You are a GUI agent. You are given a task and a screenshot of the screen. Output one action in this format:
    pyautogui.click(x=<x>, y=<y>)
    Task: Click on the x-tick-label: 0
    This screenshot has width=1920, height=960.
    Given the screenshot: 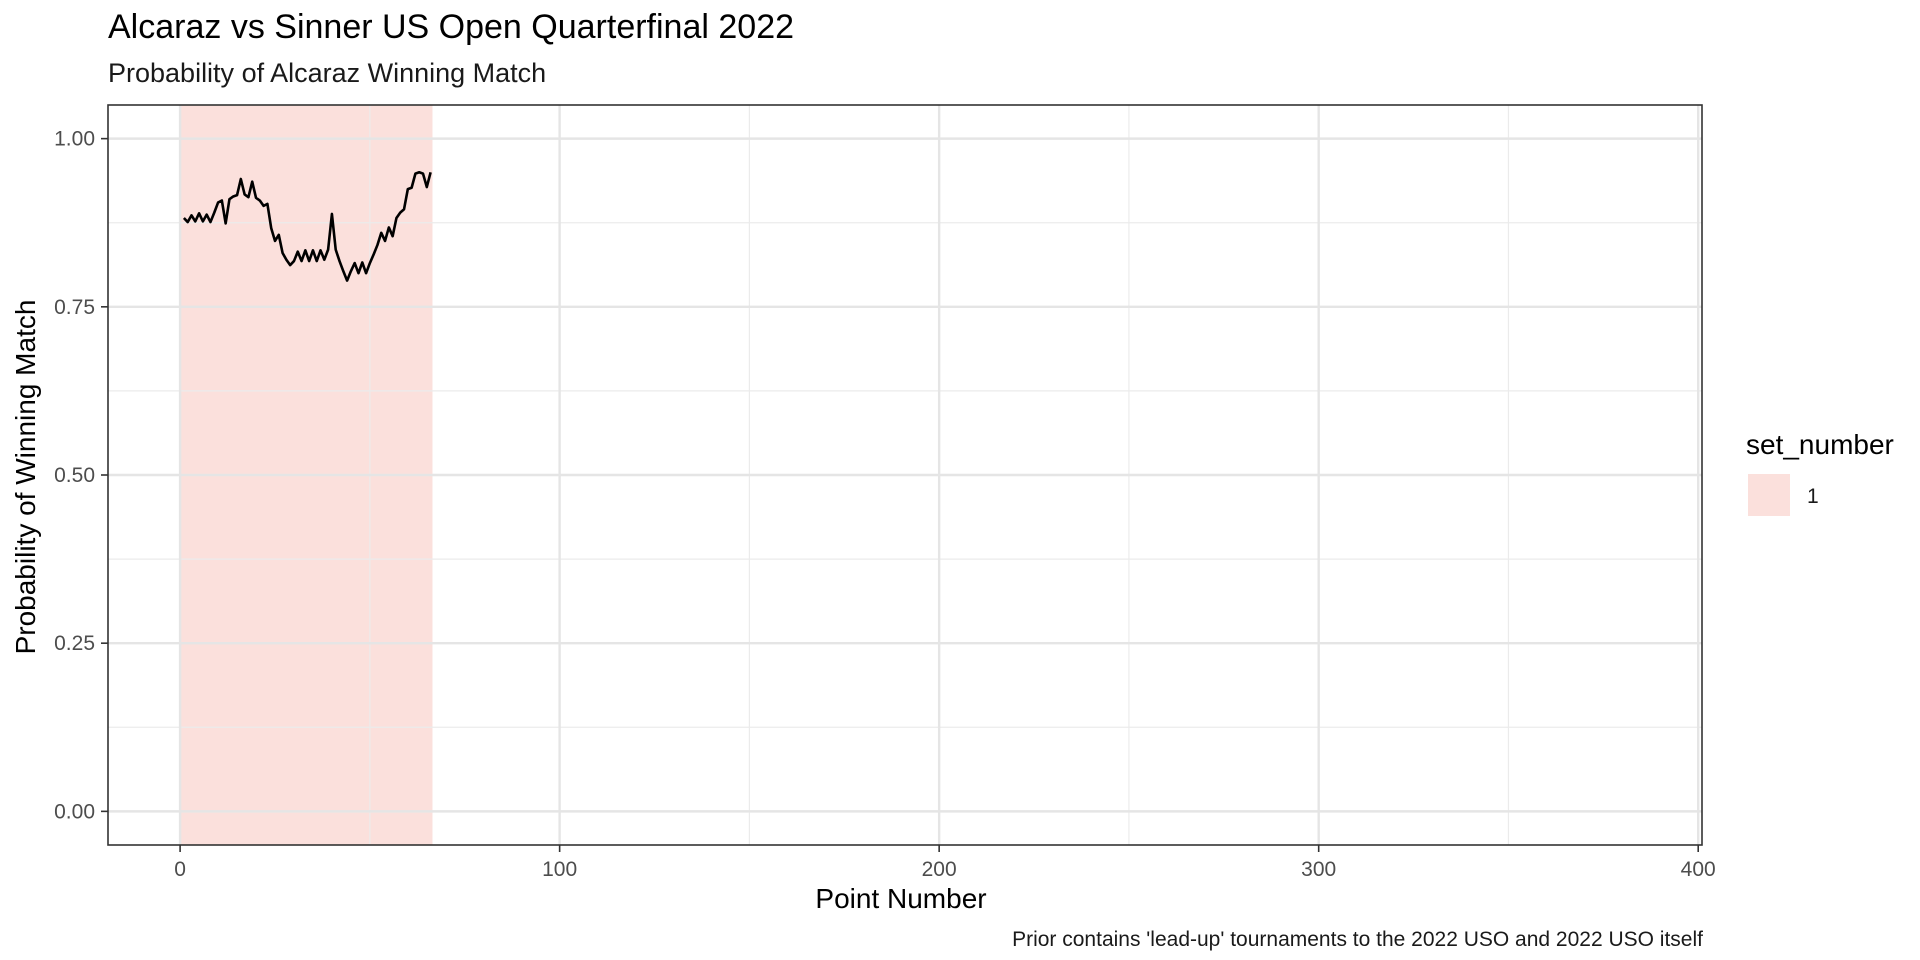 What is the action you would take?
    pyautogui.click(x=180, y=869)
    